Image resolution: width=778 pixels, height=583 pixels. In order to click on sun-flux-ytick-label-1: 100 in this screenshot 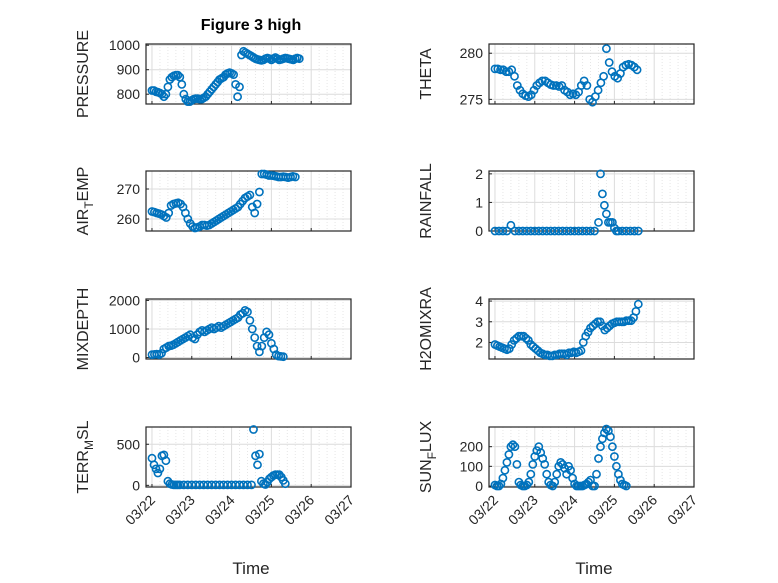, I will do `click(472, 466)`.